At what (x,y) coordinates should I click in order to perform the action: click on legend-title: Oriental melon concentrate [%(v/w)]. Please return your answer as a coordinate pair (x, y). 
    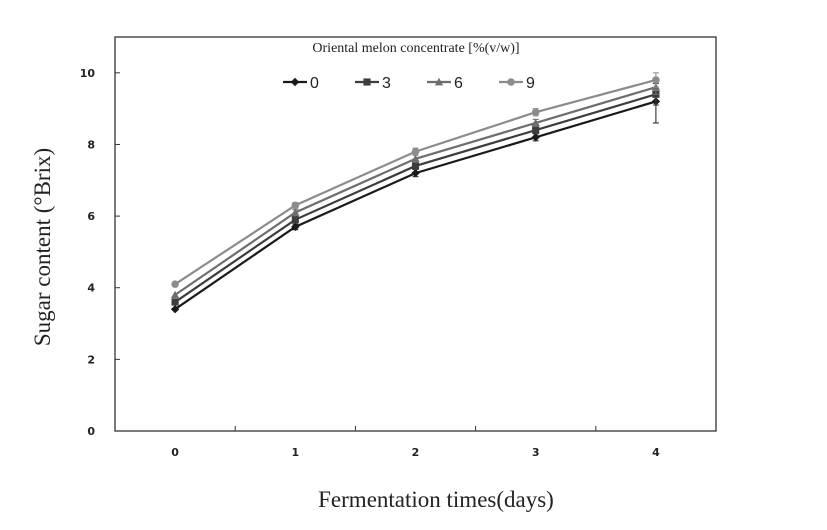
    Looking at the image, I should click on (415, 48).